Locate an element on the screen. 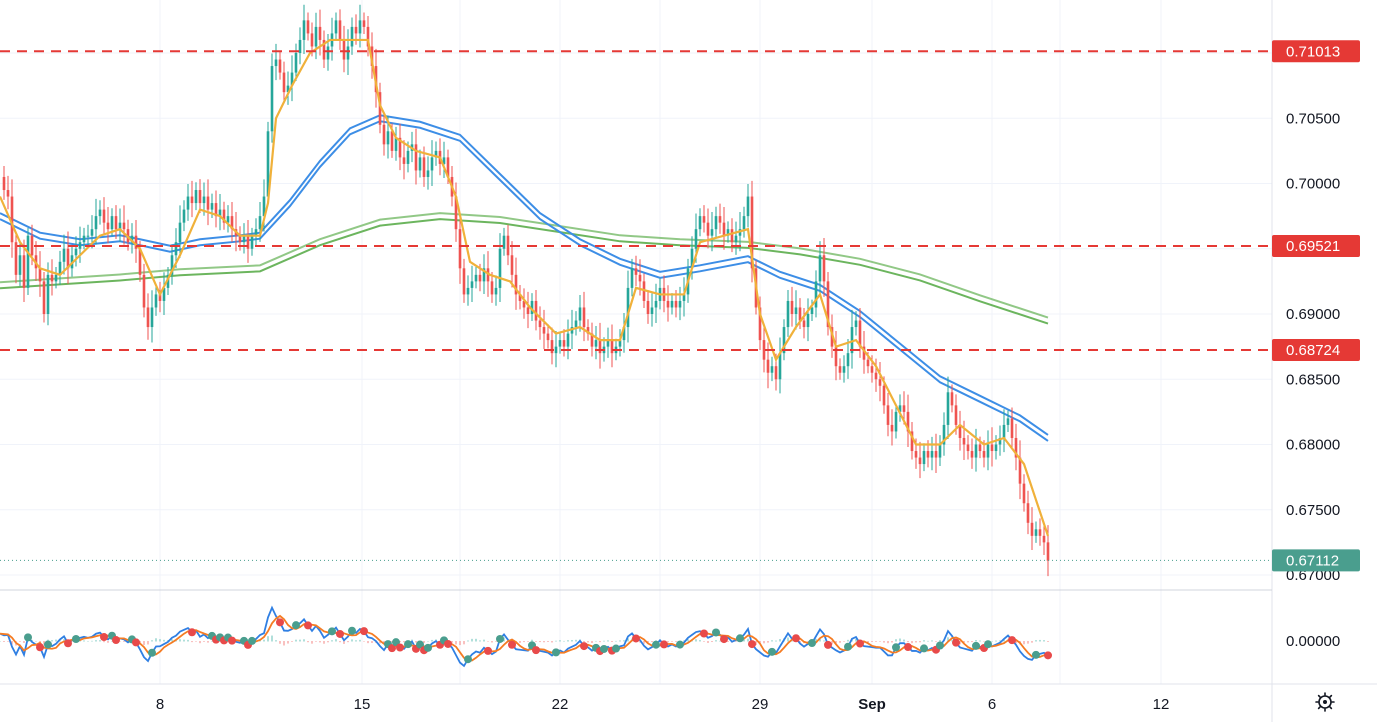 The width and height of the screenshot is (1377, 722). time-tick-label: 12 is located at coordinates (1161, 704).